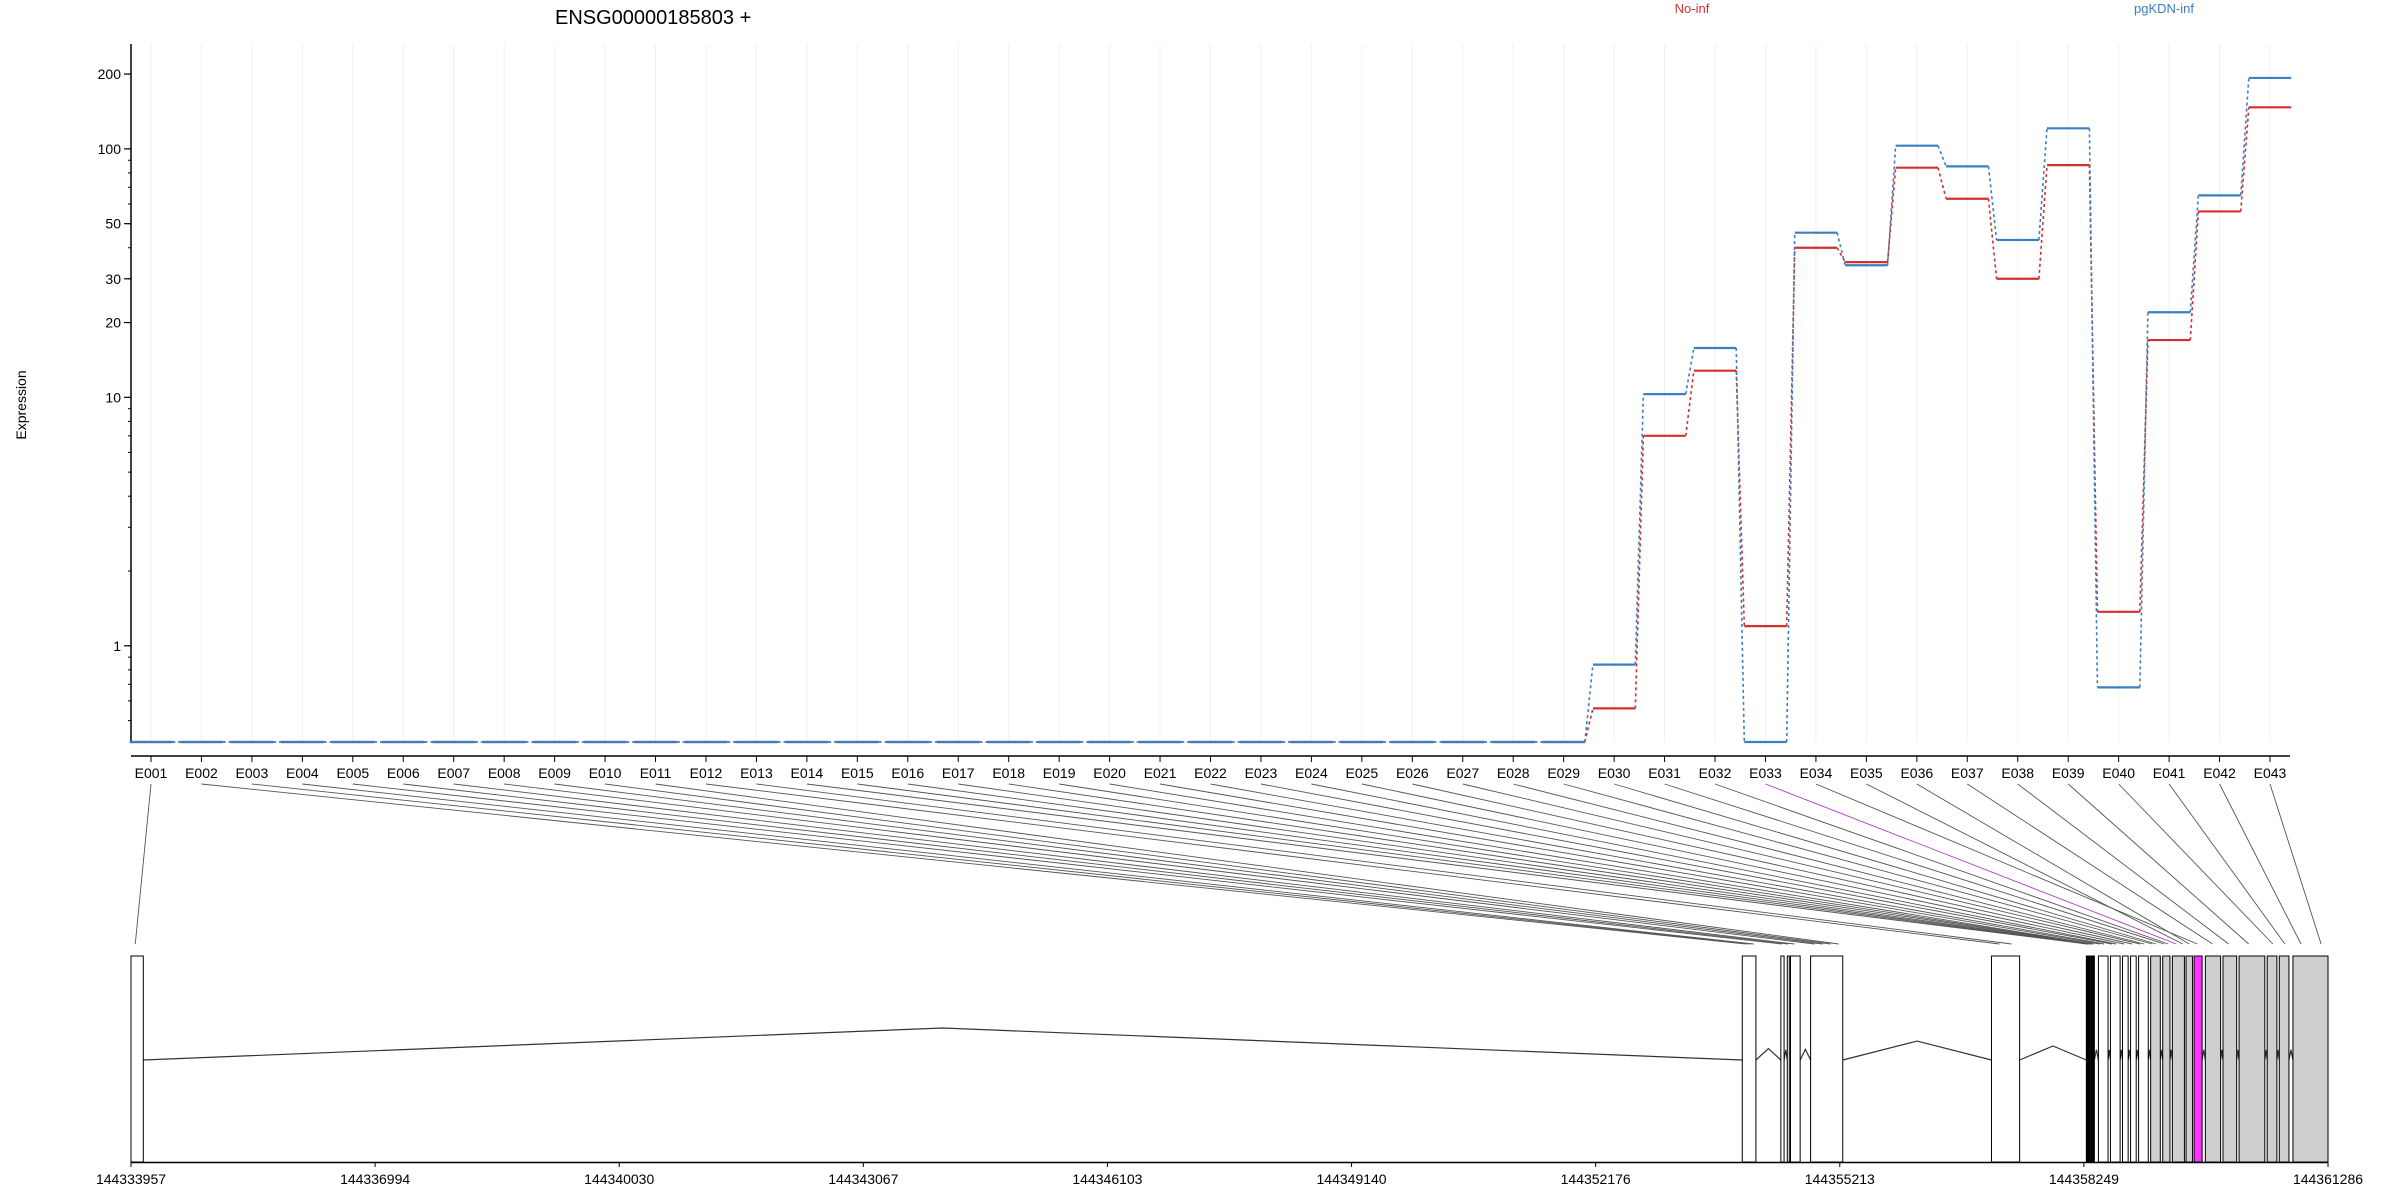 Image resolution: width=2400 pixels, height=1200 pixels. Describe the element at coordinates (756, 773) in the screenshot. I see `x-tick-label: E013` at that location.